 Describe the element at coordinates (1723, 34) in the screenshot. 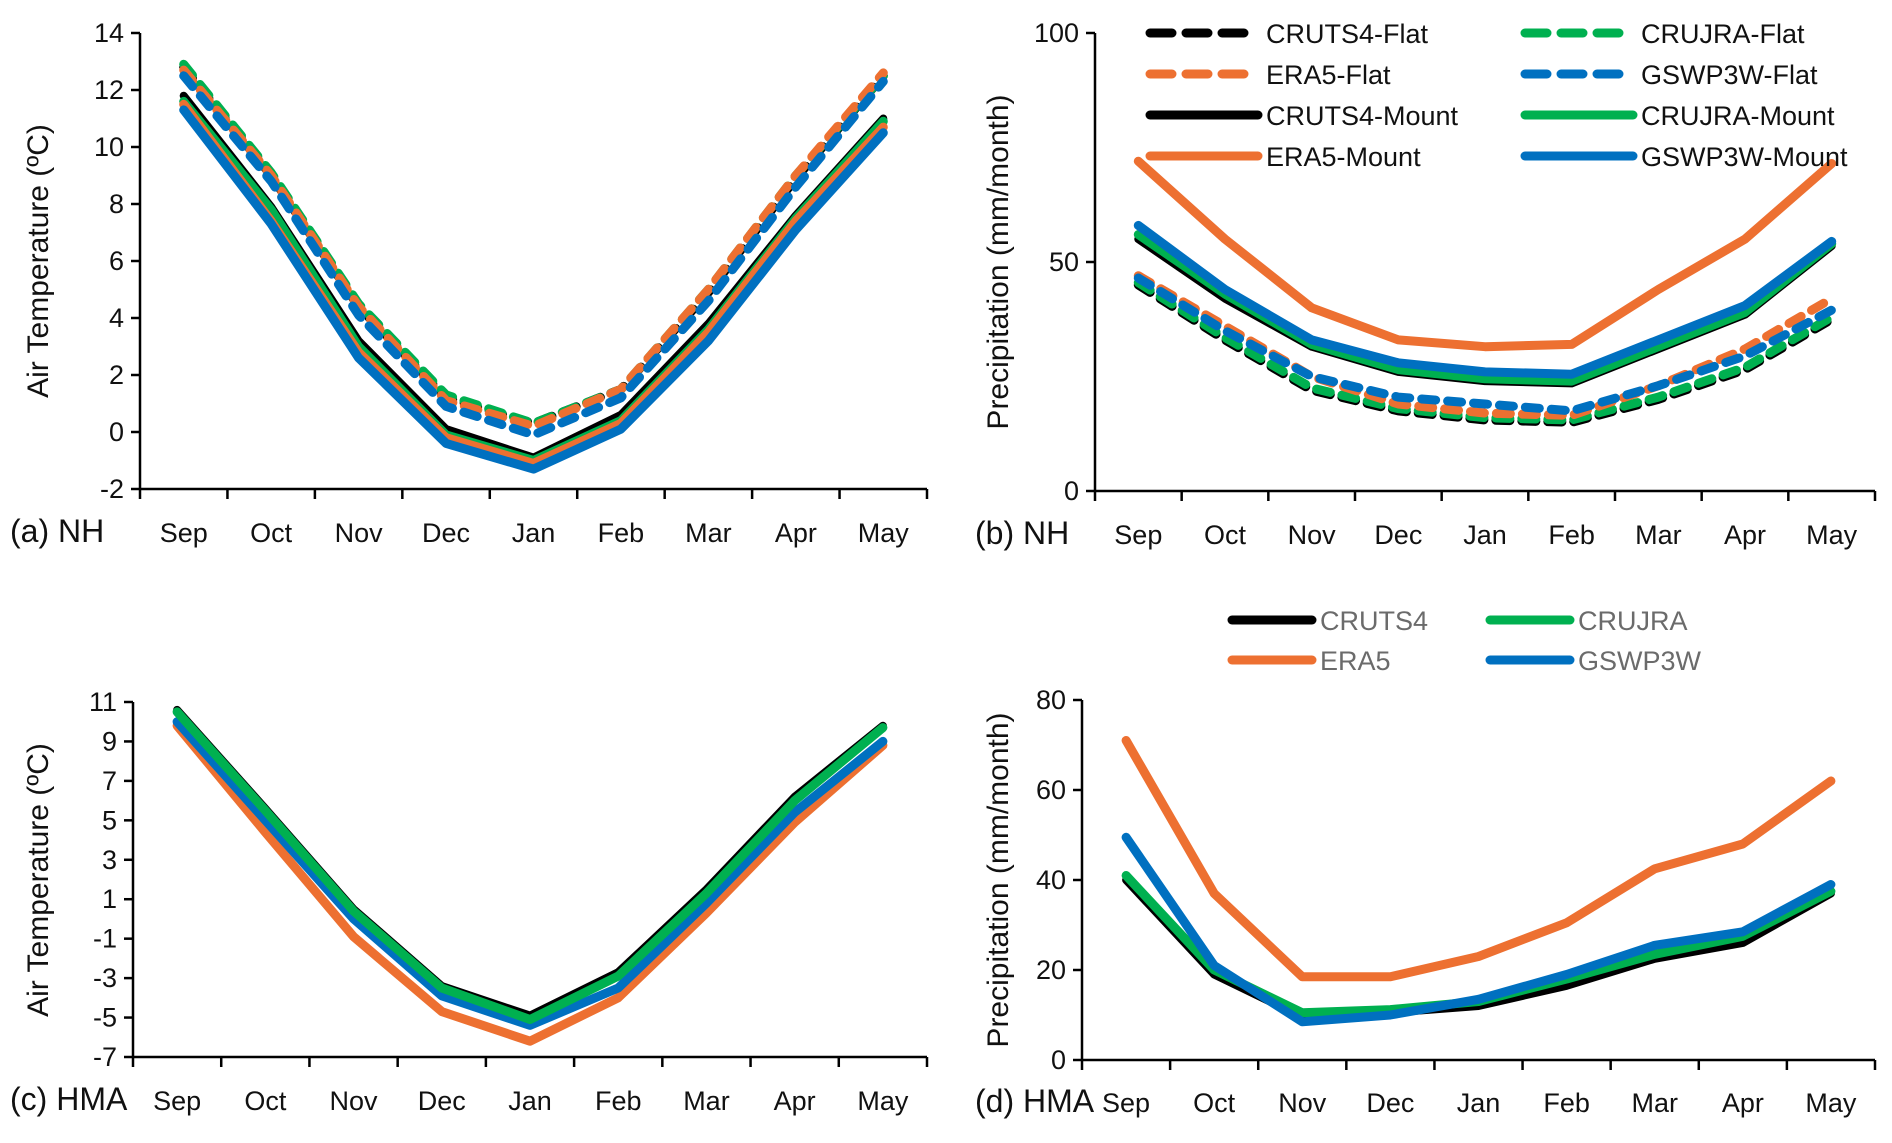

I see `legend-label: CRUJRA-Flat` at that location.